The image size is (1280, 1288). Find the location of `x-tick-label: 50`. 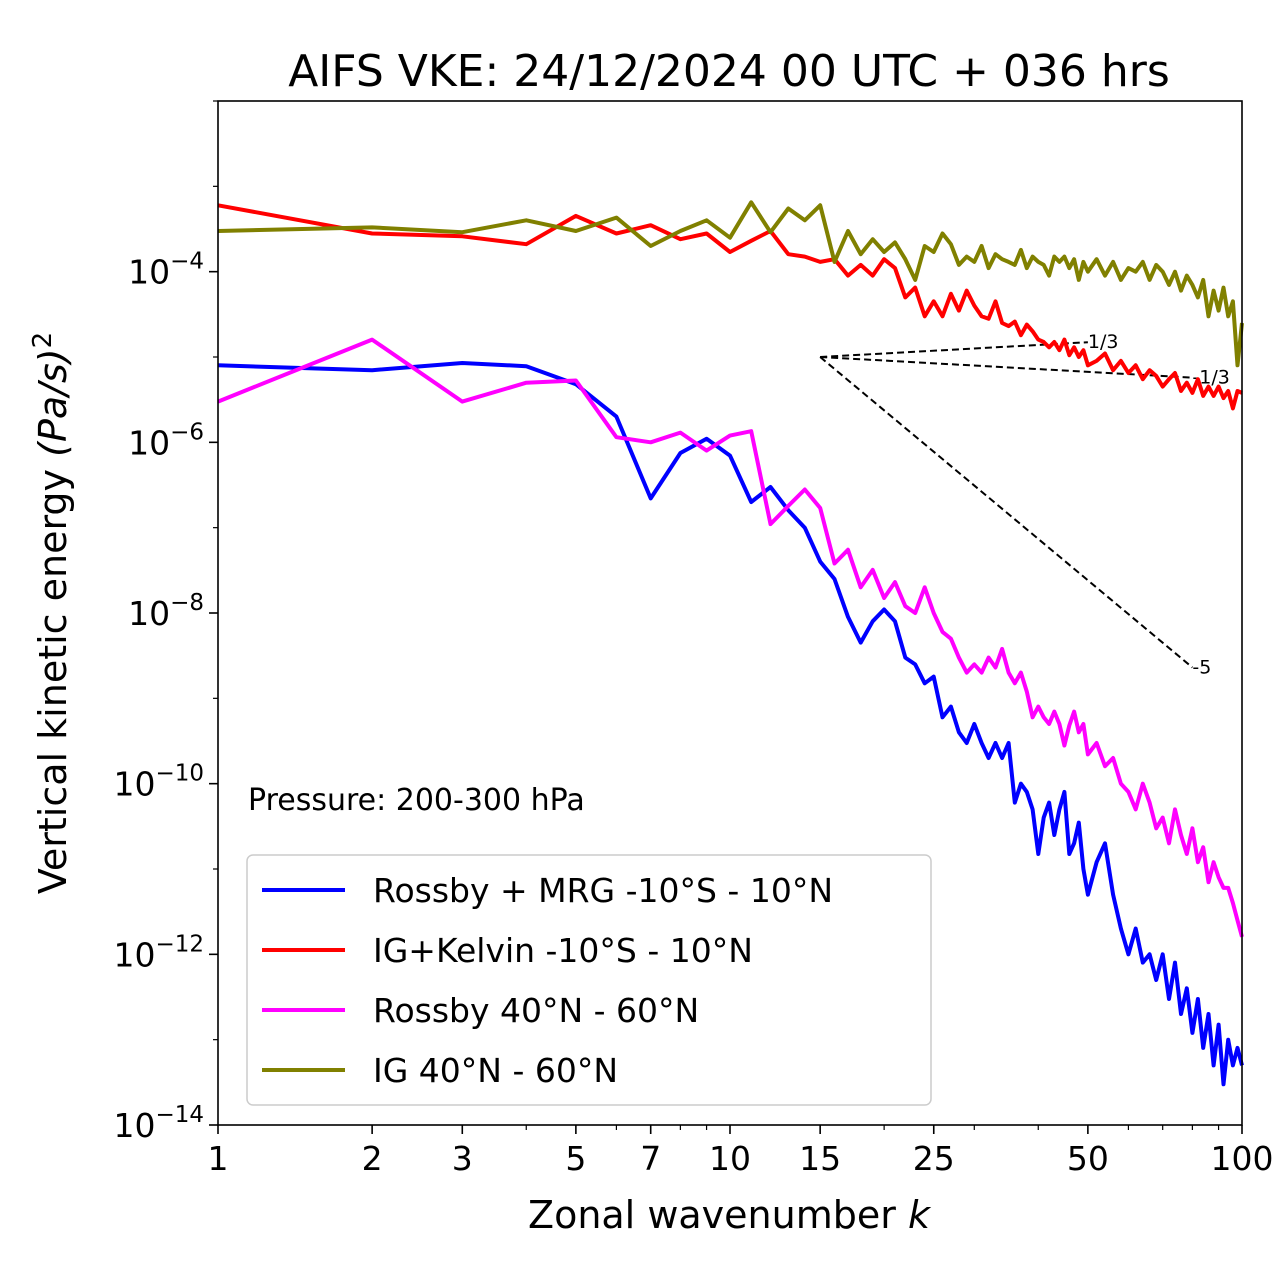

x-tick-label: 50 is located at coordinates (1088, 1158).